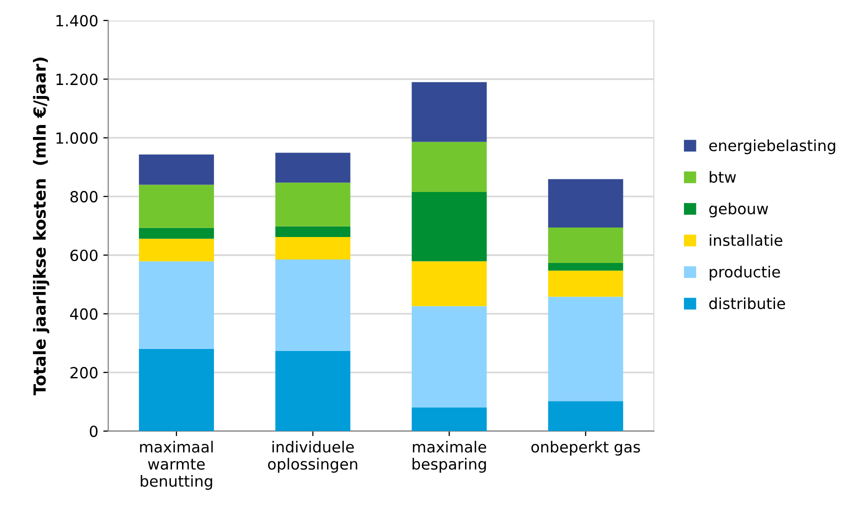 The height and width of the screenshot is (512, 866). I want to click on y-tick-label: 0, so click(94, 432).